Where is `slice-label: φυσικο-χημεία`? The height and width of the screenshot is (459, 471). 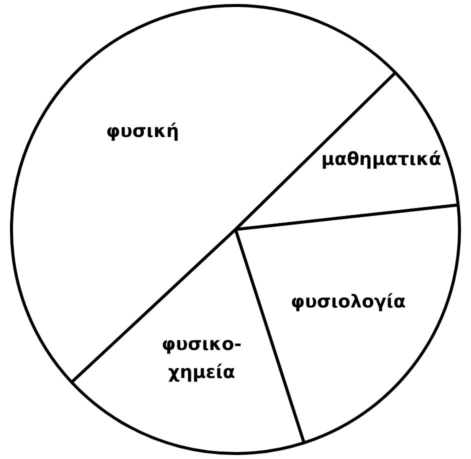 slice-label: φυσικο-χημεία is located at coordinates (202, 359).